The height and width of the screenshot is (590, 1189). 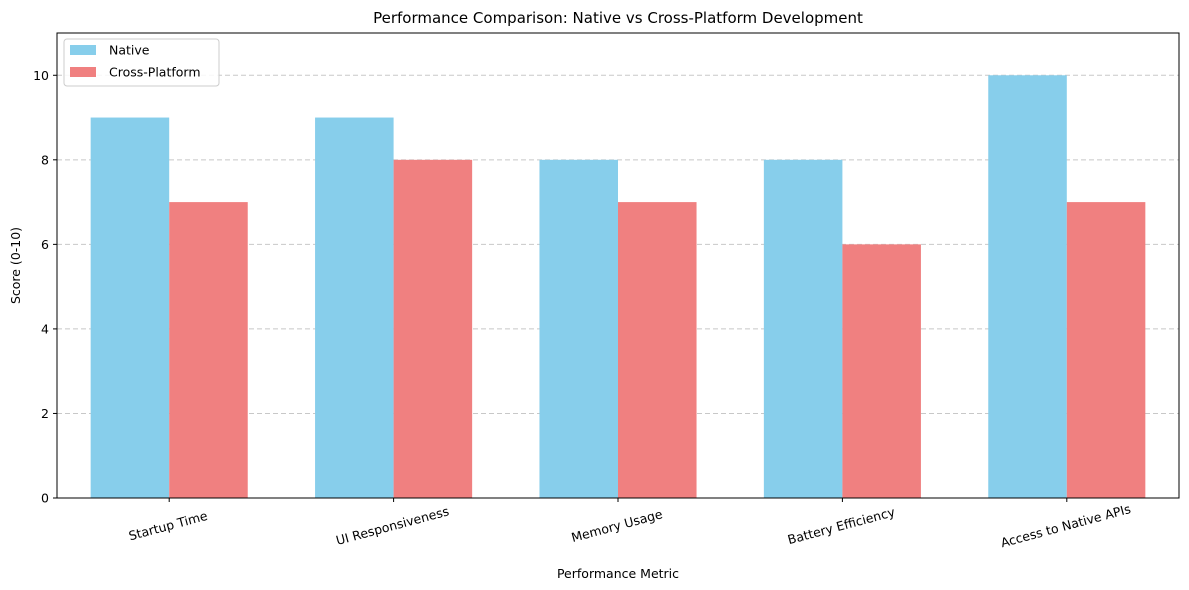 I want to click on bar-native-startup-time, so click(x=130, y=307).